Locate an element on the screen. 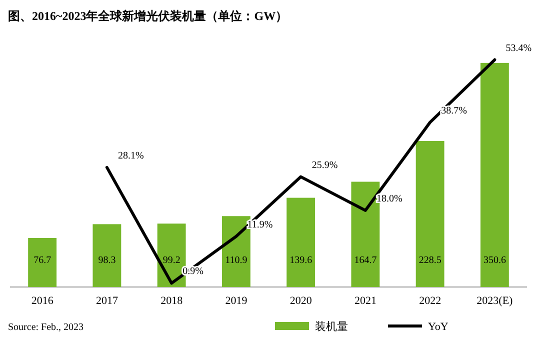  x-tick-label: 2019 is located at coordinates (236, 301).